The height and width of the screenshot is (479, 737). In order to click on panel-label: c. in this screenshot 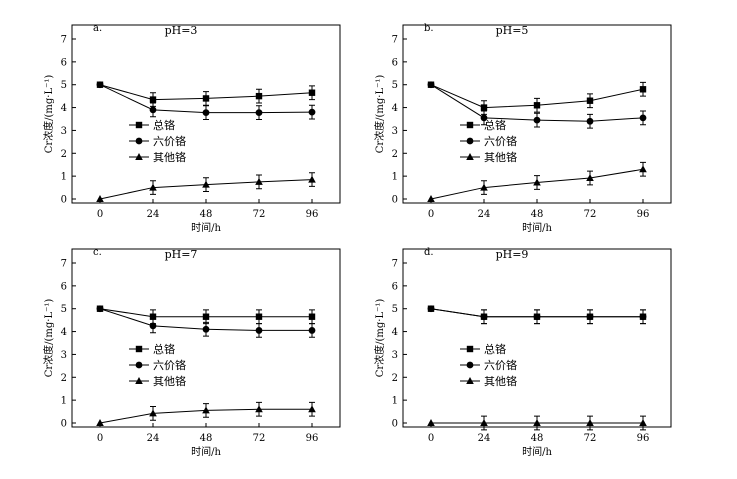, I will do `click(97, 252)`.